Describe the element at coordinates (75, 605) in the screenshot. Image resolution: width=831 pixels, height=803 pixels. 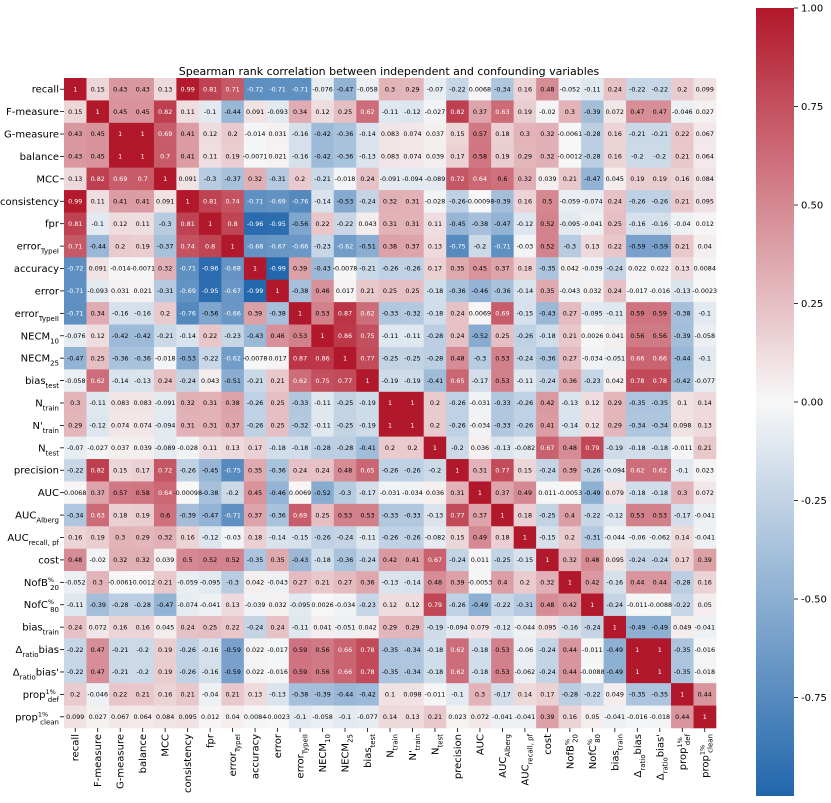
I see `cell-value-label: -0.11` at that location.